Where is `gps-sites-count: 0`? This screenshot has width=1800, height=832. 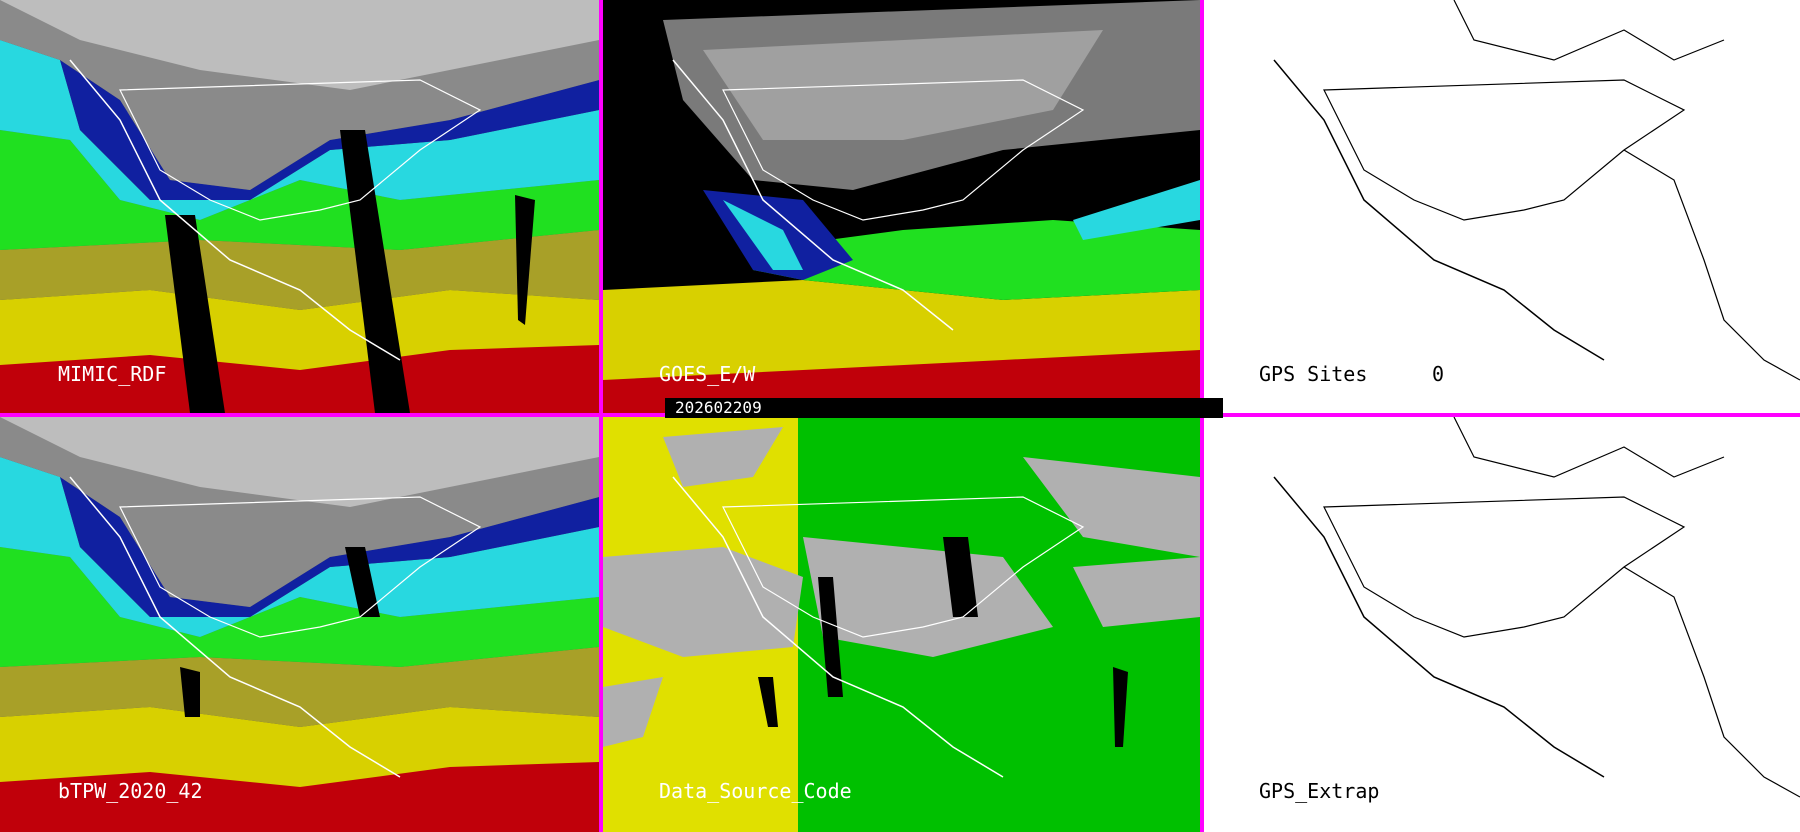
gps-sites-count: 0 is located at coordinates (1438, 374).